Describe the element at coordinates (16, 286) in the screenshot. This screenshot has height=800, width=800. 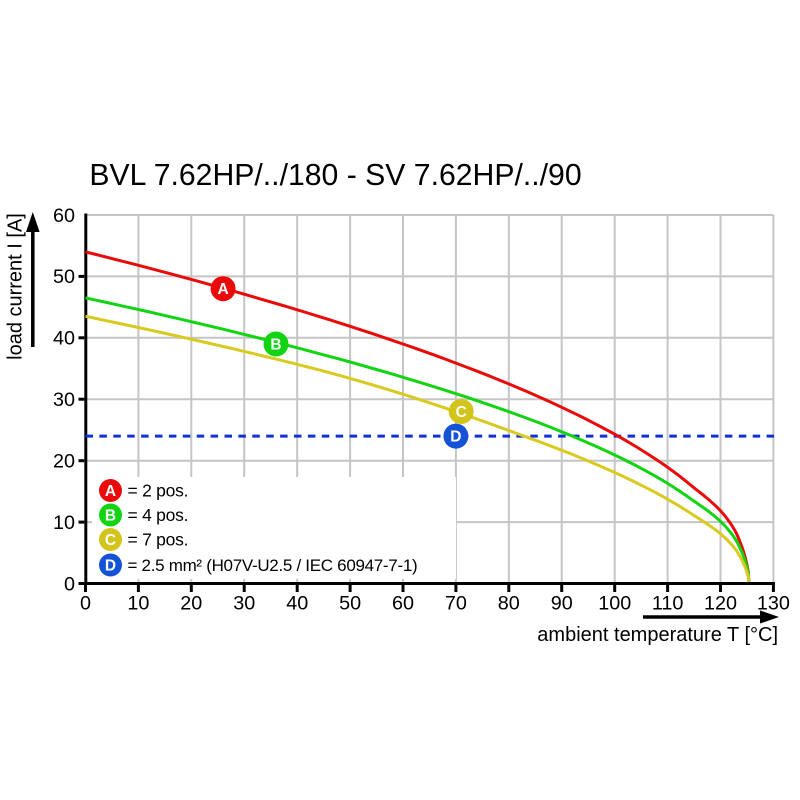
I see `svg-text: load current I [A]` at that location.